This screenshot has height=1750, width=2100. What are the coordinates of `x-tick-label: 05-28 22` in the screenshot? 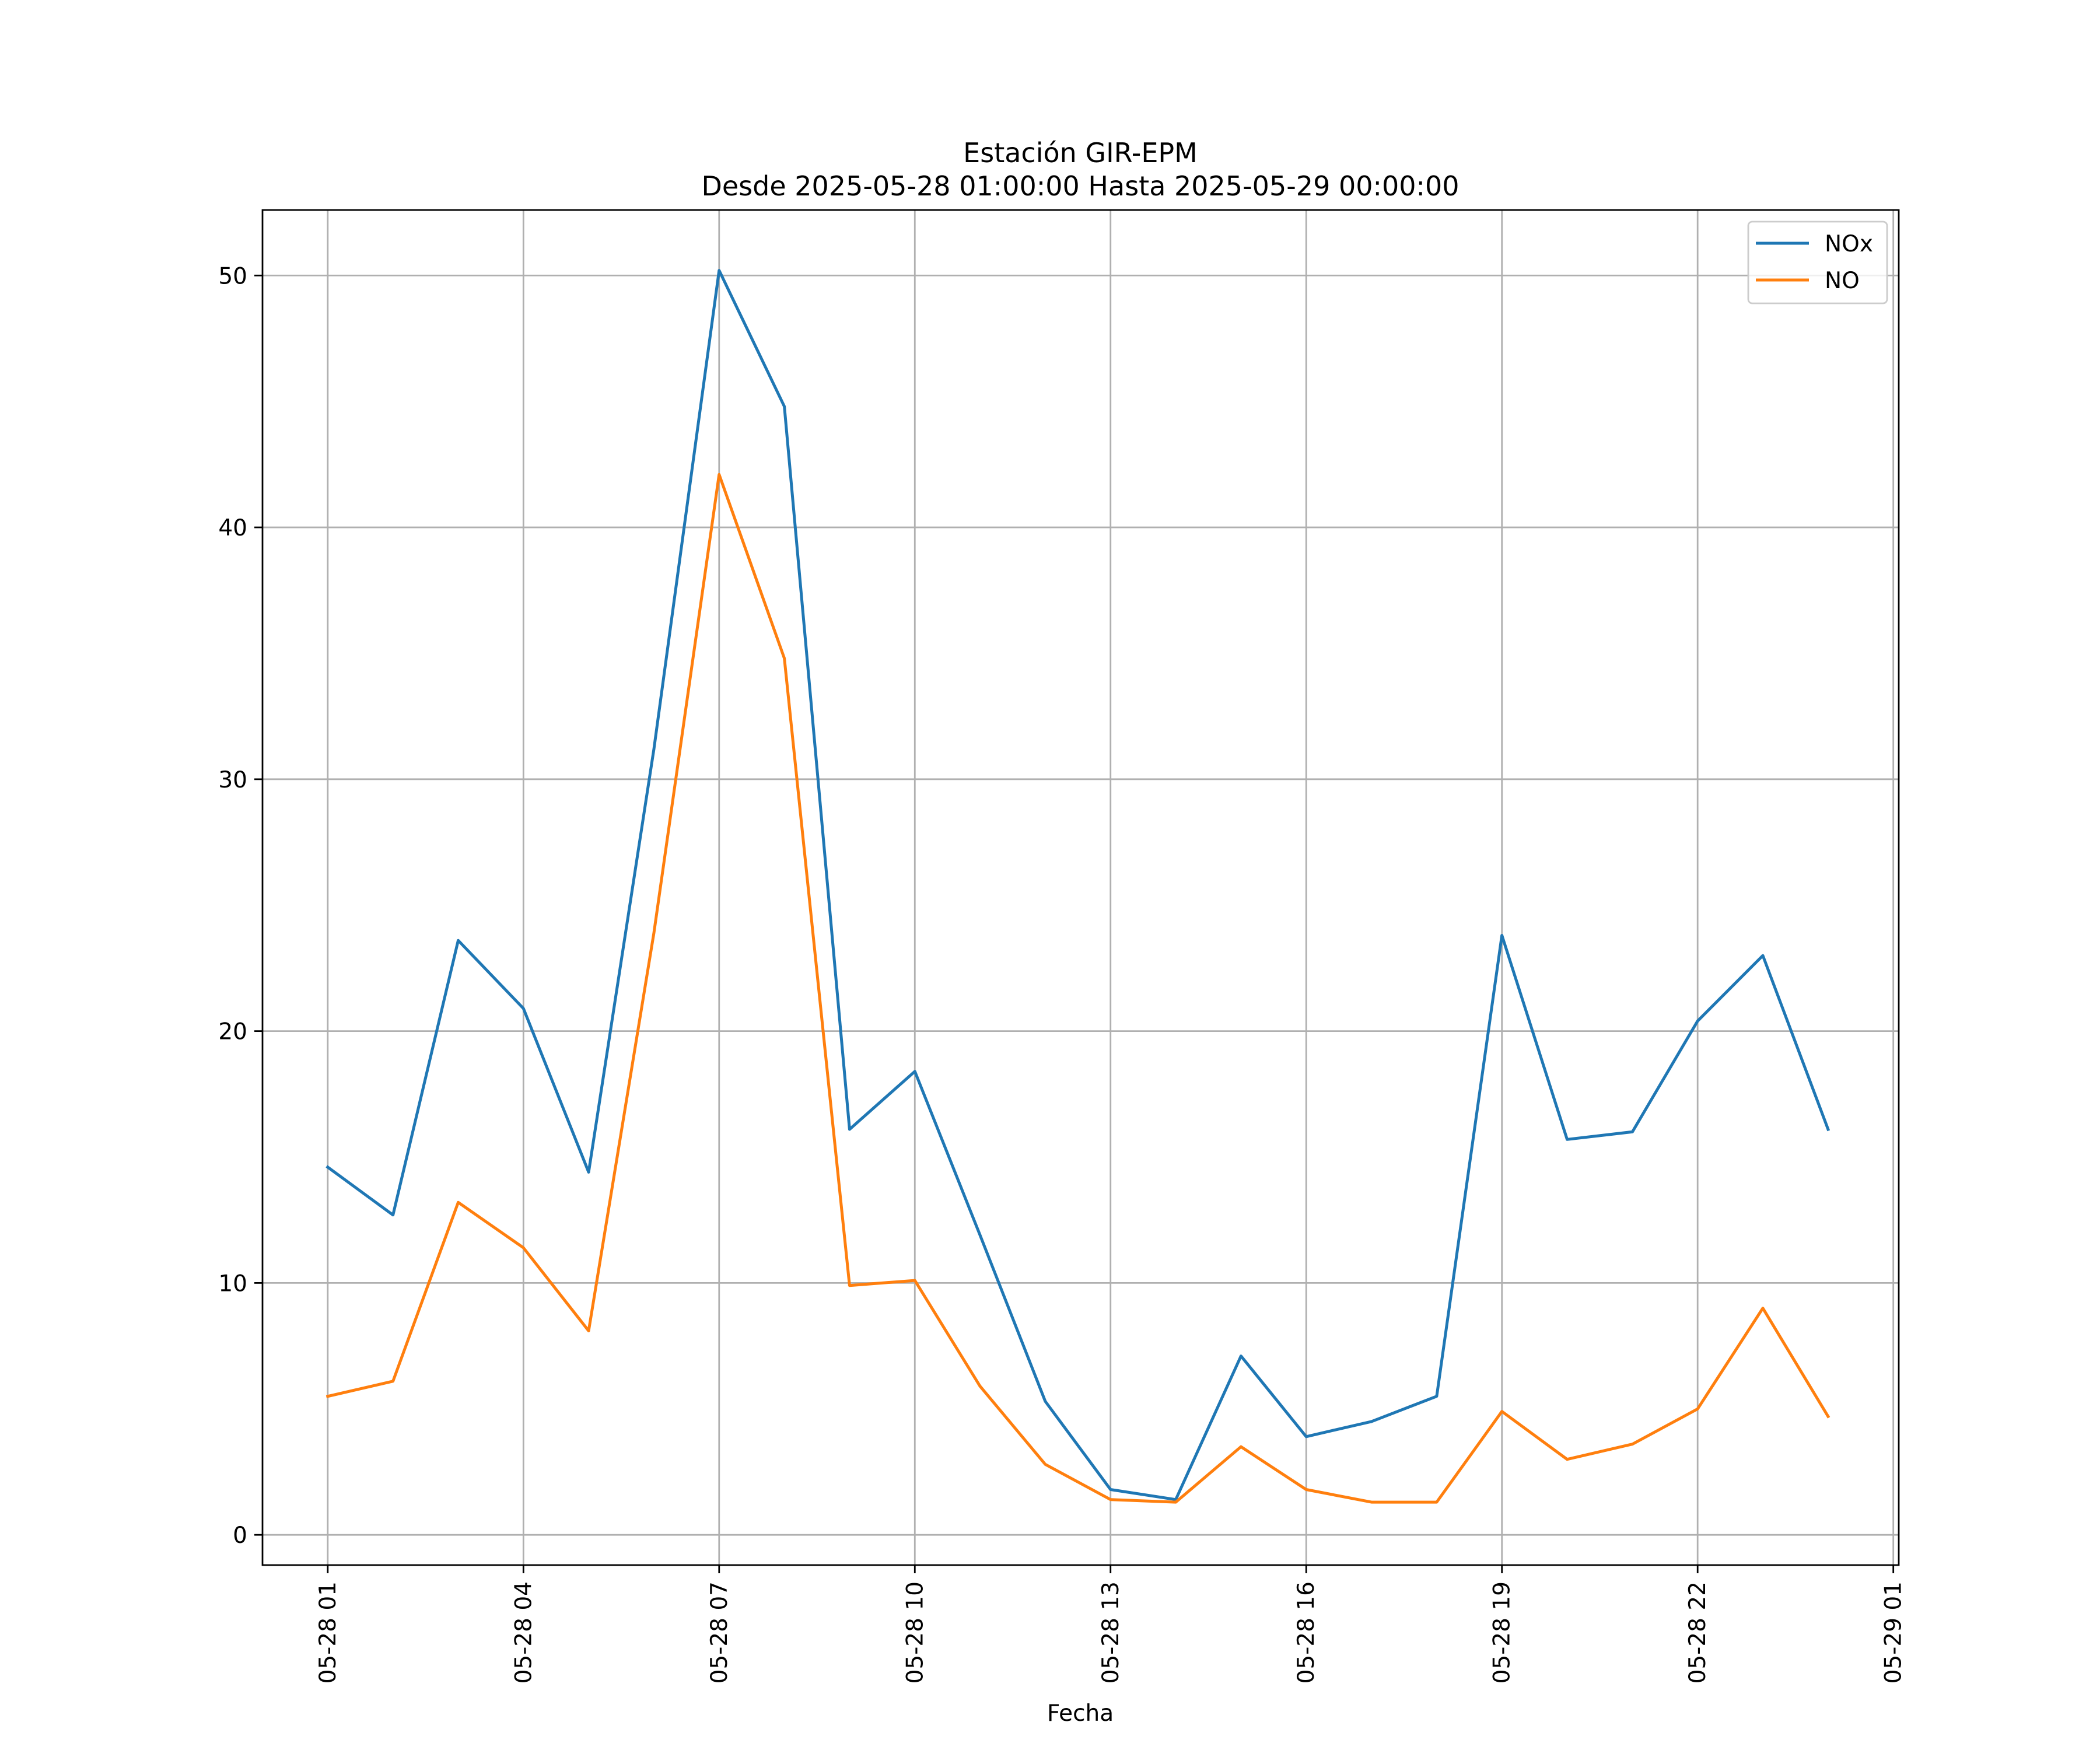 It's located at (1698, 1632).